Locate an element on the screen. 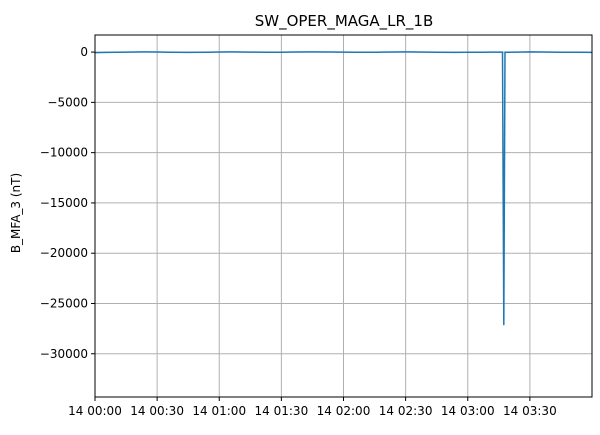  x-tick-label: 14 00:30 is located at coordinates (157, 411).